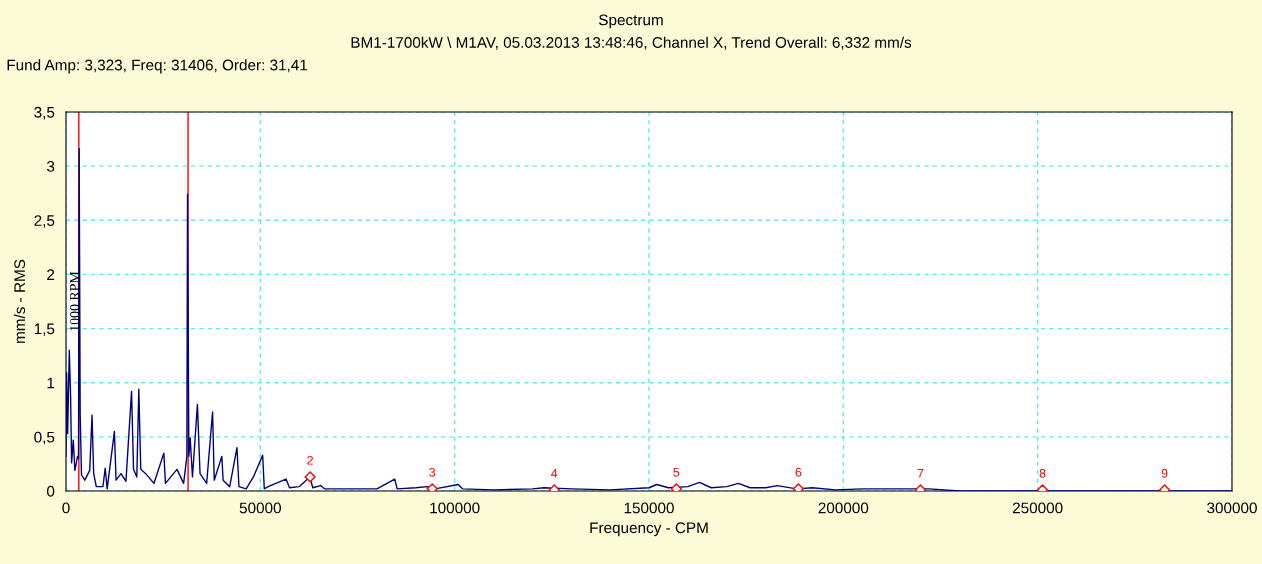 This screenshot has height=564, width=1262. What do you see at coordinates (74, 301) in the screenshot?
I see `annotation: 1000 RPM` at bounding box center [74, 301].